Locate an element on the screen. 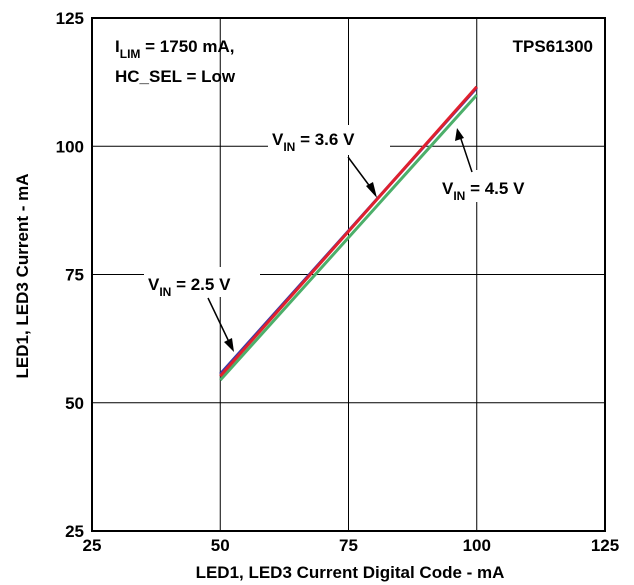  annotation-vin-3-6: VIN = 3.6 V is located at coordinates (329, 161).